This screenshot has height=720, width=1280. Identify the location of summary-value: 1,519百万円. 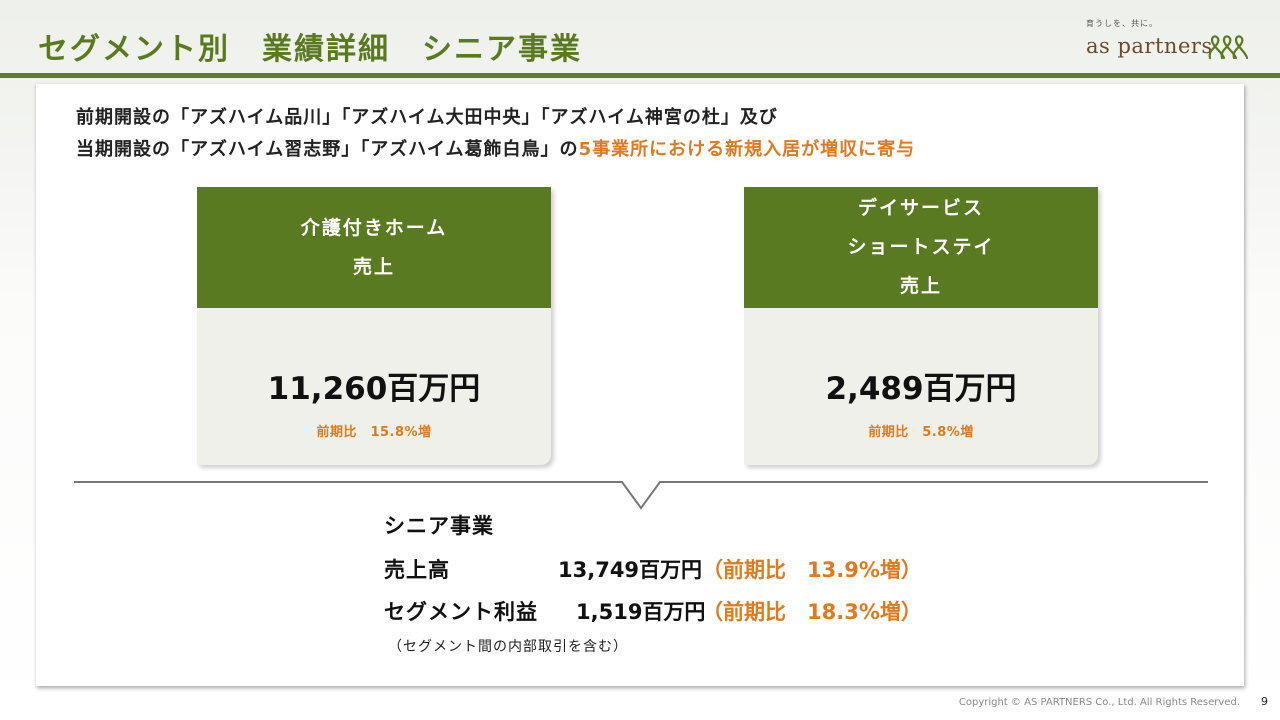
(641, 612).